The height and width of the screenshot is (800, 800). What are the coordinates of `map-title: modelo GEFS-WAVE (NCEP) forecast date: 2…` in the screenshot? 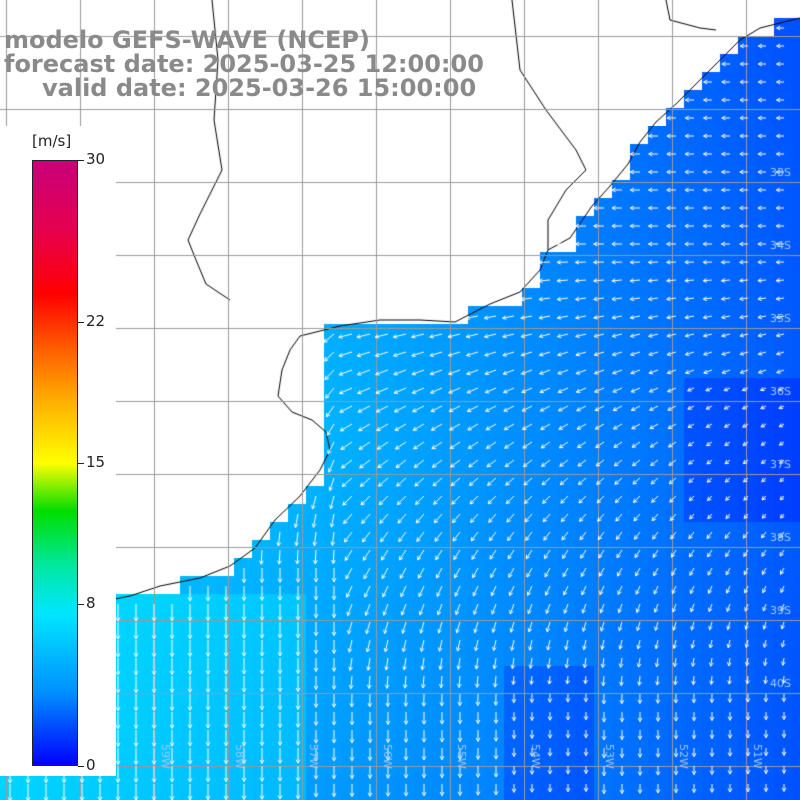 It's located at (244, 64).